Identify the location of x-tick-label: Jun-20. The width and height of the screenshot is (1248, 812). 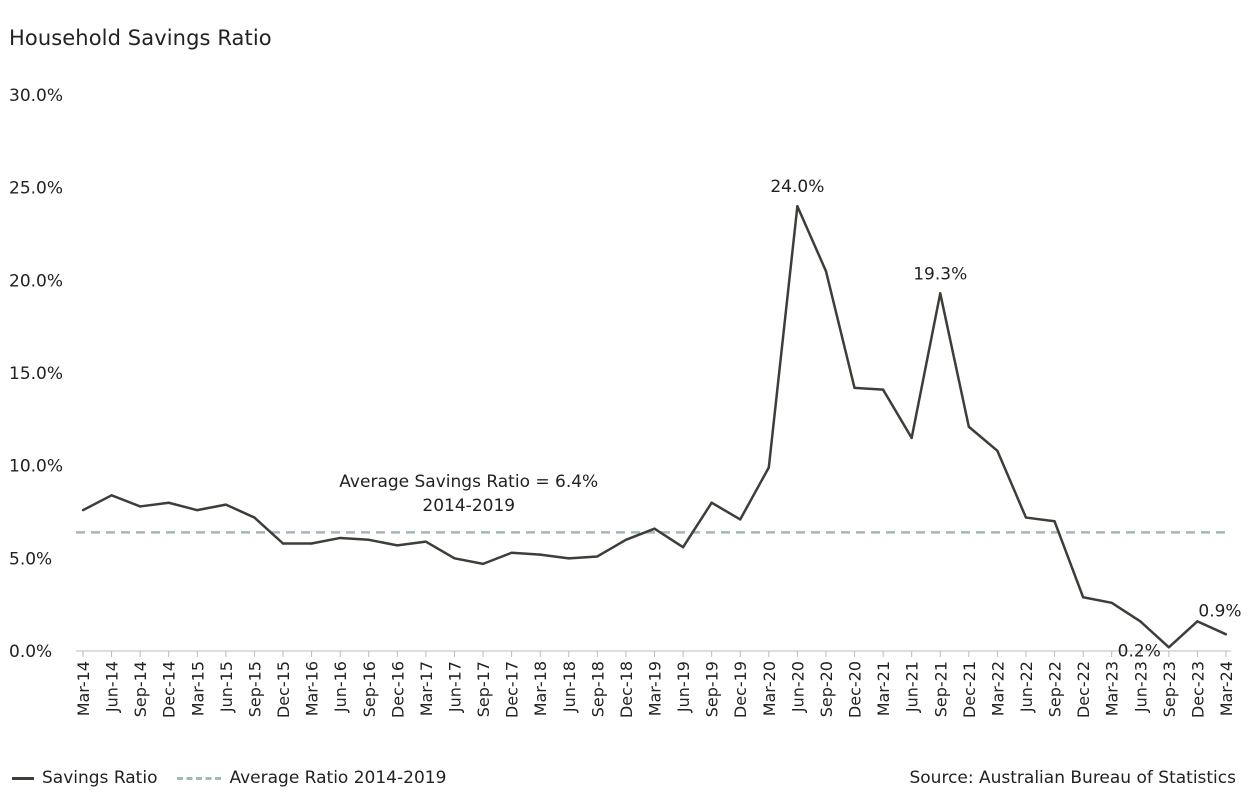
(797, 687).